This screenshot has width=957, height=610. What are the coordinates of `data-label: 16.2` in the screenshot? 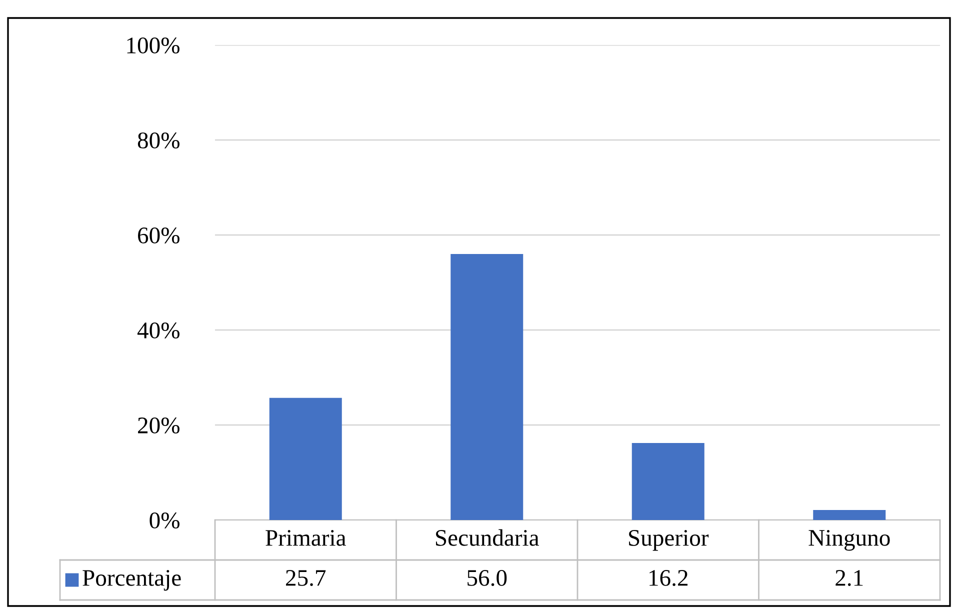 It's located at (669, 578).